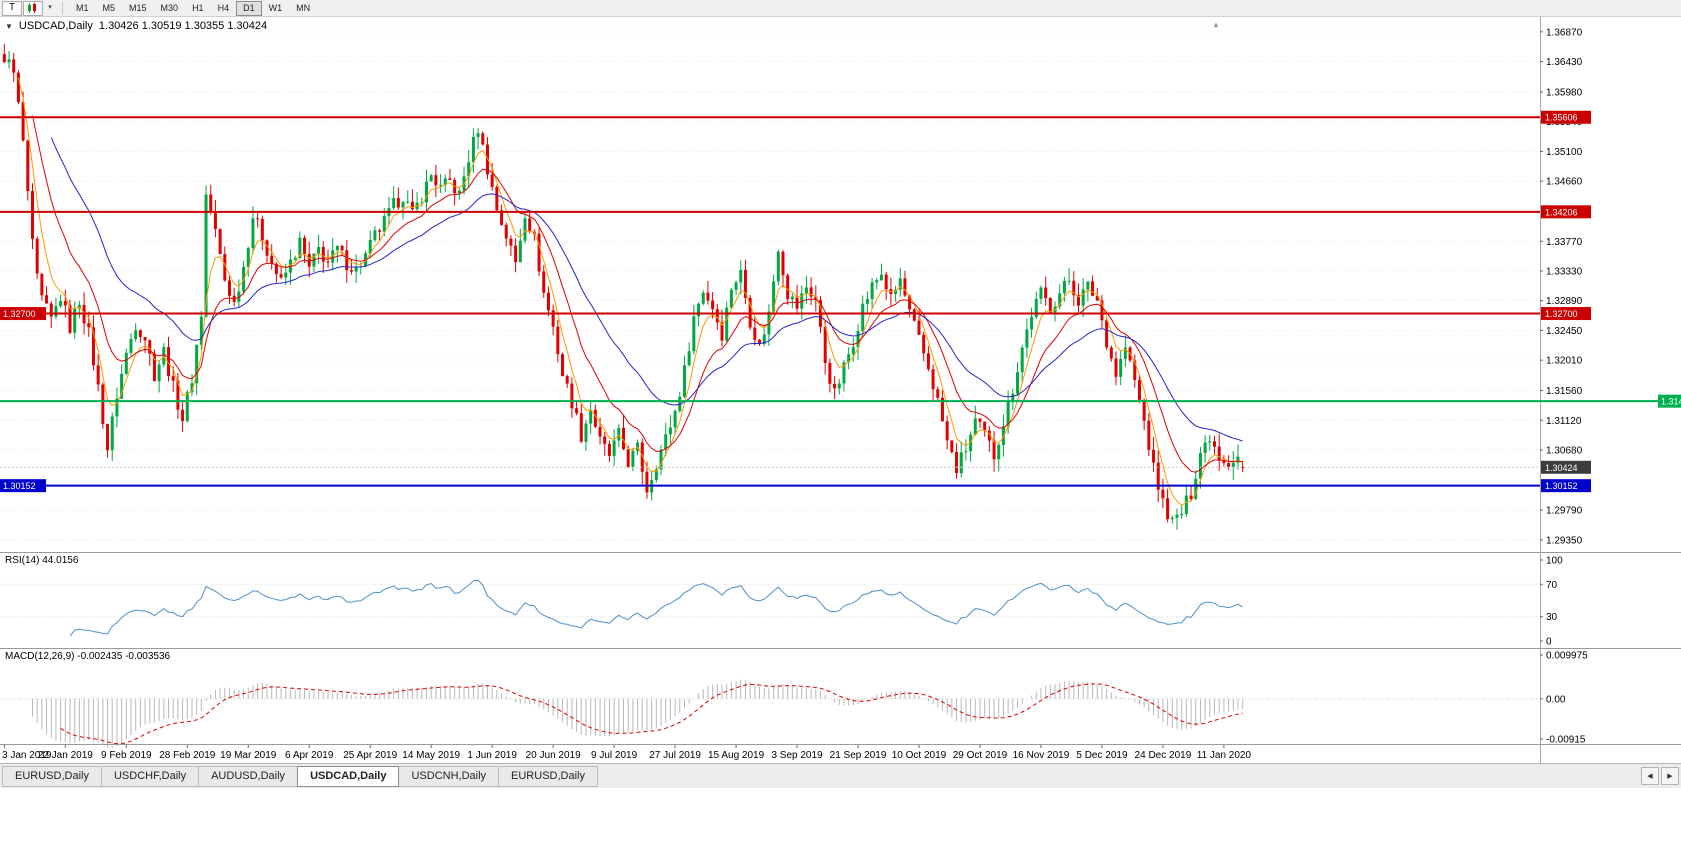 Image resolution: width=1681 pixels, height=848 pixels. Describe the element at coordinates (656, 608) in the screenshot. I see `rsi-line` at that location.